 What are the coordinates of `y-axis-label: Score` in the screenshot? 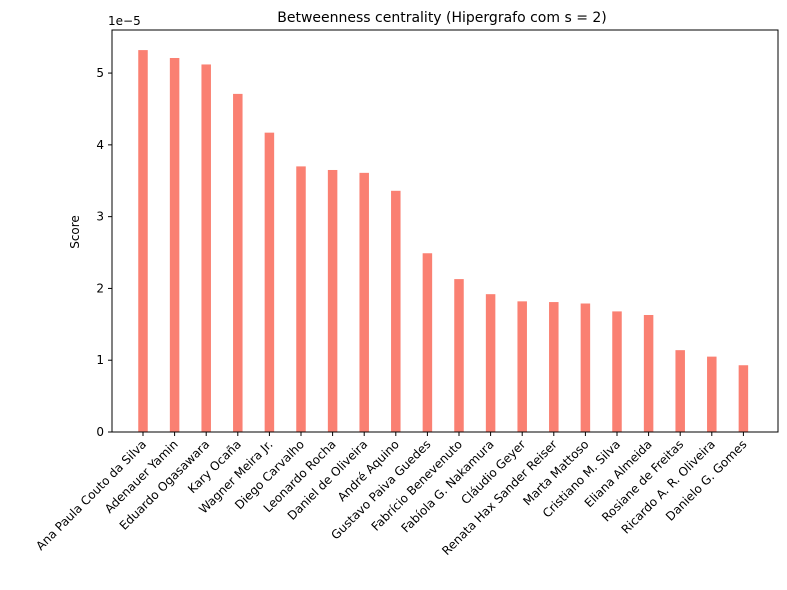 It's located at (75, 232).